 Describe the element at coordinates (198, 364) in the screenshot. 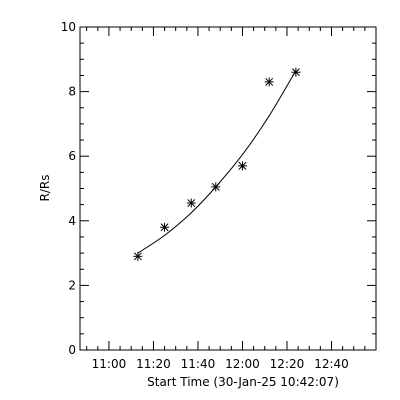

I see `x-tick-label: 11:40` at that location.